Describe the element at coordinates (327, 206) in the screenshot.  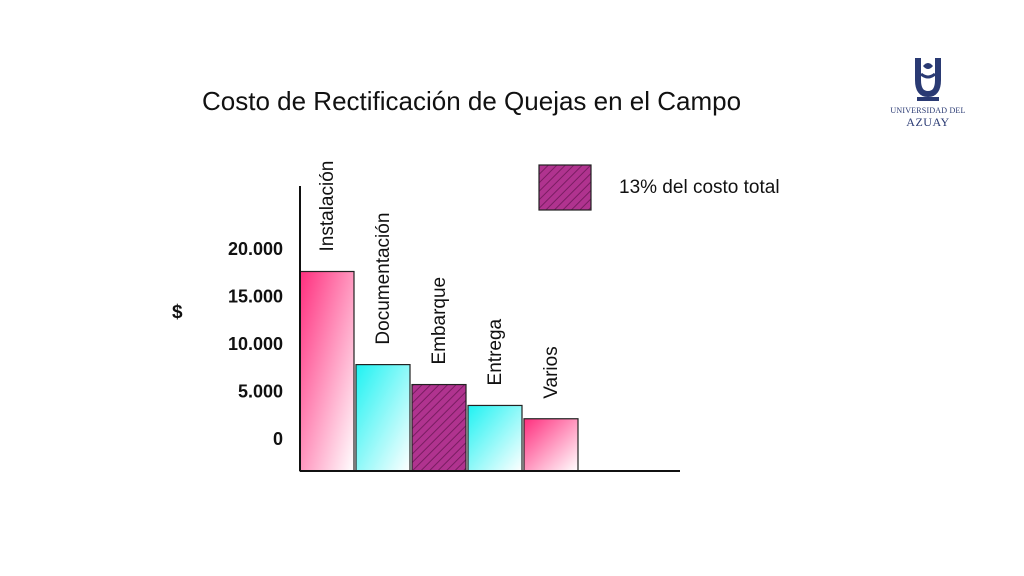
I see `category-label: Instalación` at that location.